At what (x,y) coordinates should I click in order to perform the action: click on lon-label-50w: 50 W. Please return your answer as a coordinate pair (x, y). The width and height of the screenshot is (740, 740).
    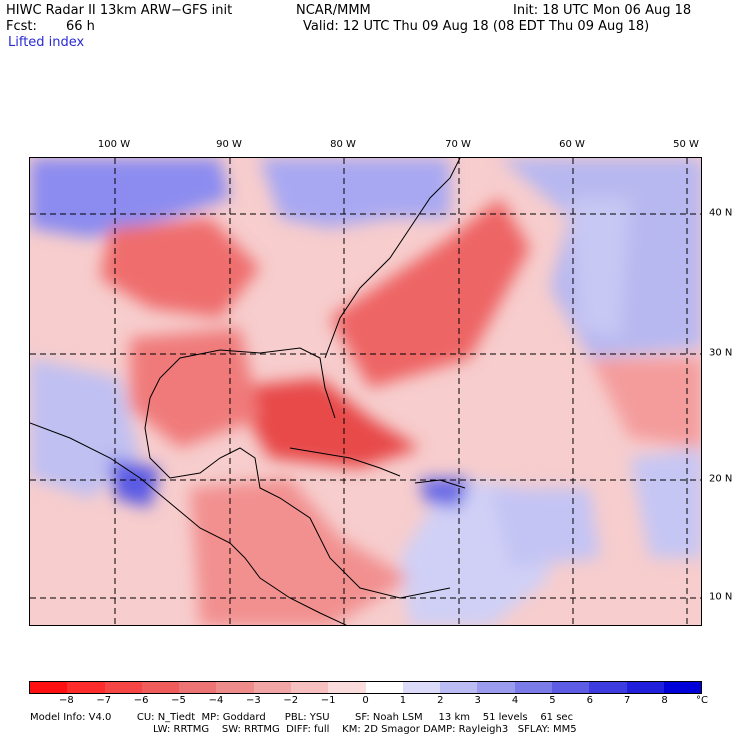
    Looking at the image, I should click on (686, 144).